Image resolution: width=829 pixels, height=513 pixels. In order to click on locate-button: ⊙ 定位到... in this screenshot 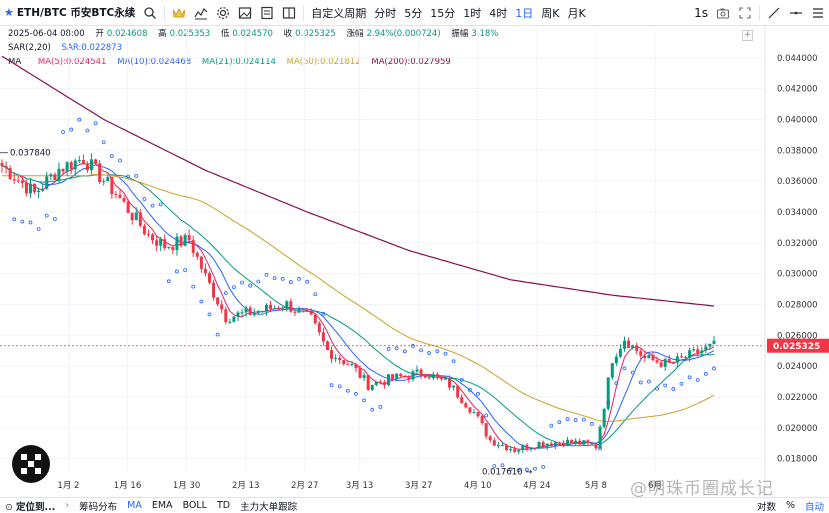, I will do `click(30, 506)`.